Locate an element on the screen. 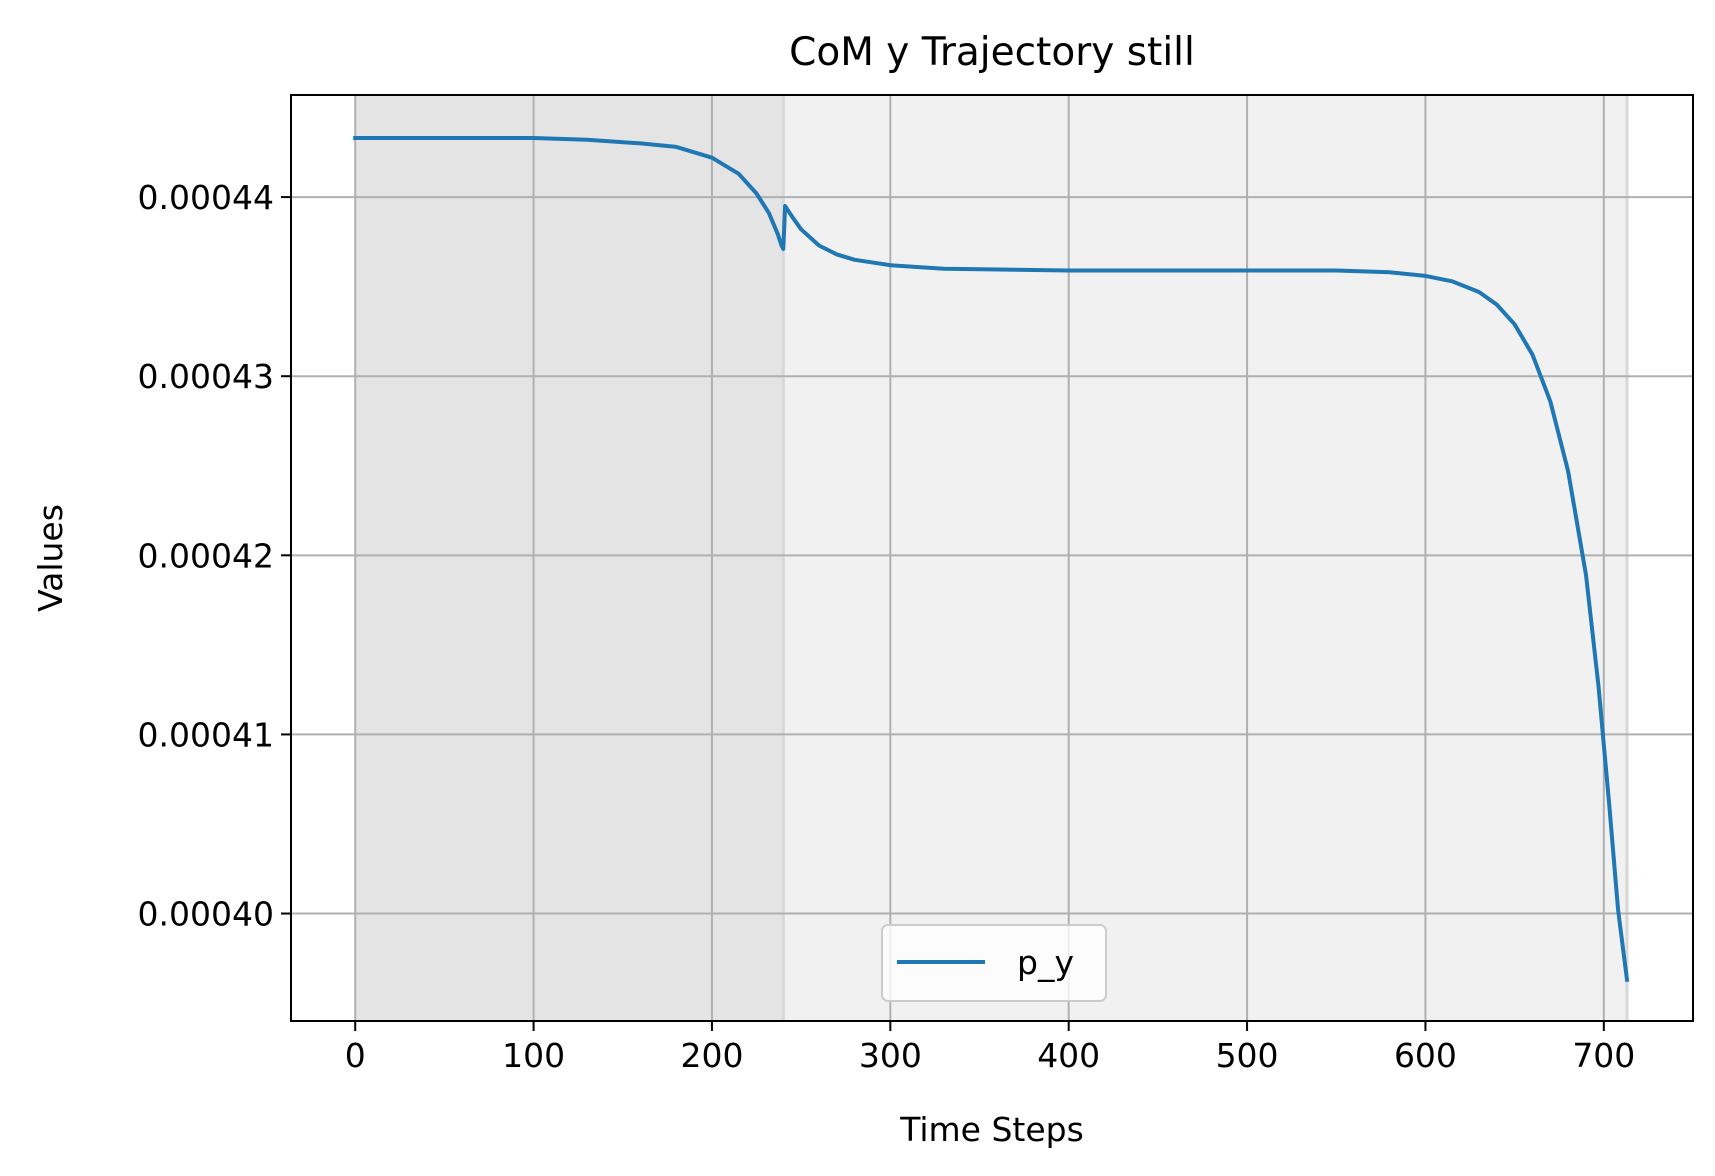 This screenshot has height=1176, width=1715. x-tick-label: 600 is located at coordinates (1425, 1055).